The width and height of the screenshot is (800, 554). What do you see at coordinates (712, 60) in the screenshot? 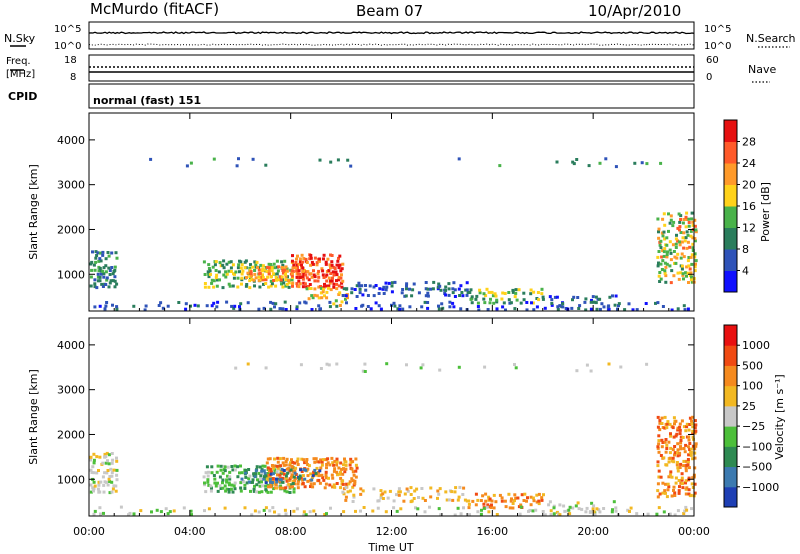
I see `nave-tick-top: 60` at bounding box center [712, 60].